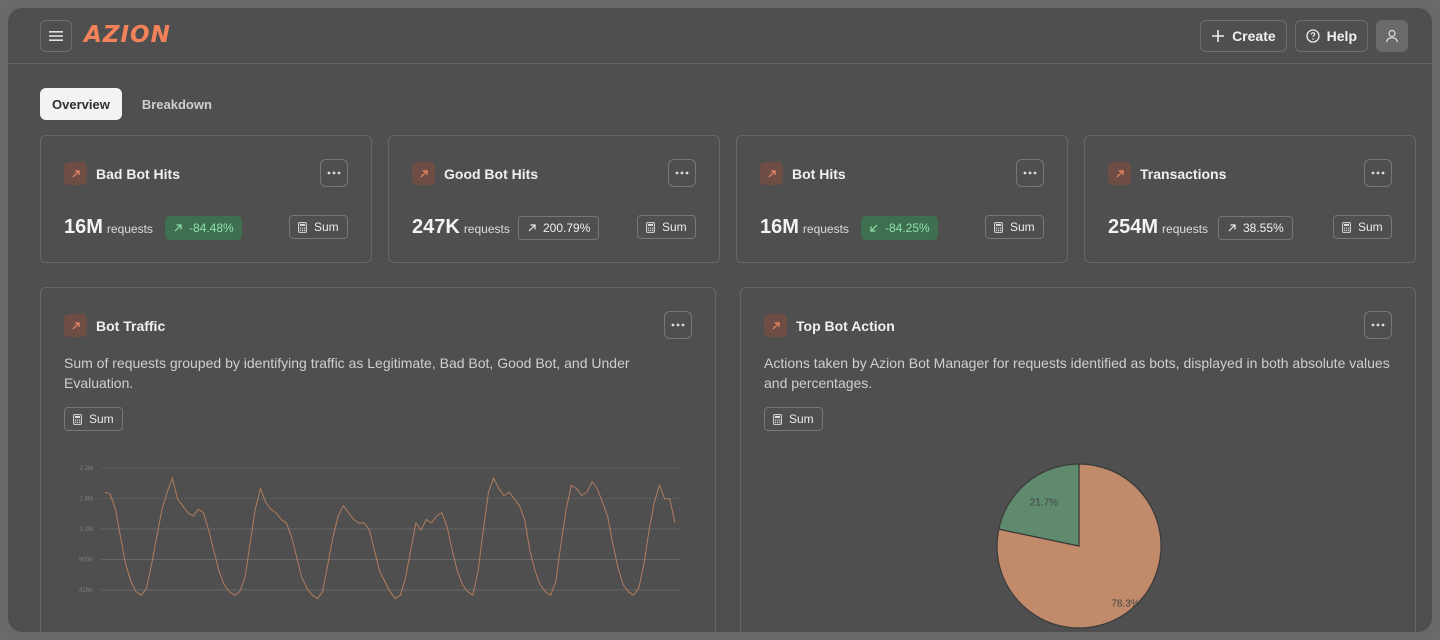 This screenshot has height=640, width=1440. What do you see at coordinates (86, 591) in the screenshot?
I see `y-tick-label: 425K` at bounding box center [86, 591].